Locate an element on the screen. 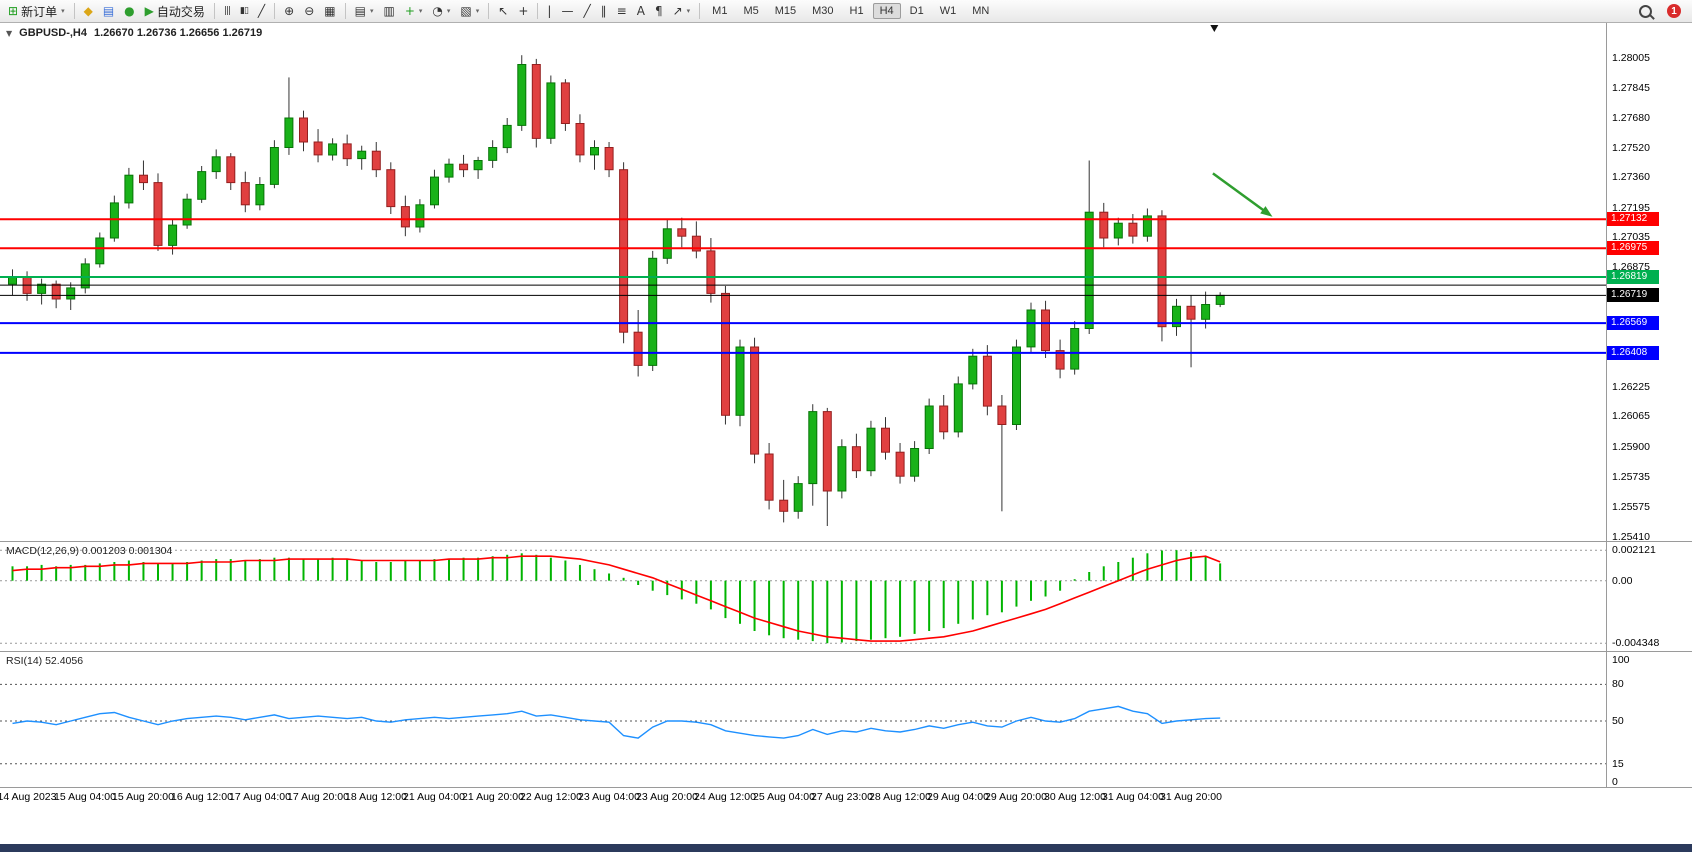 Image resolution: width=1692 pixels, height=852 pixels. chart-shift-button: ▥ is located at coordinates (388, 11).